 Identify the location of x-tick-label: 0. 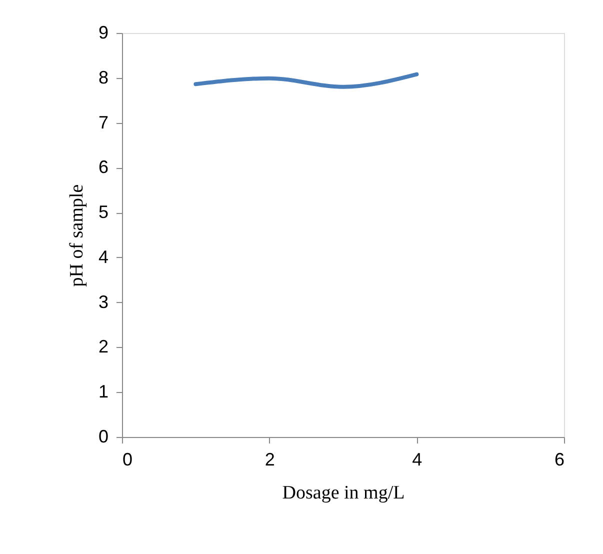
(127, 460).